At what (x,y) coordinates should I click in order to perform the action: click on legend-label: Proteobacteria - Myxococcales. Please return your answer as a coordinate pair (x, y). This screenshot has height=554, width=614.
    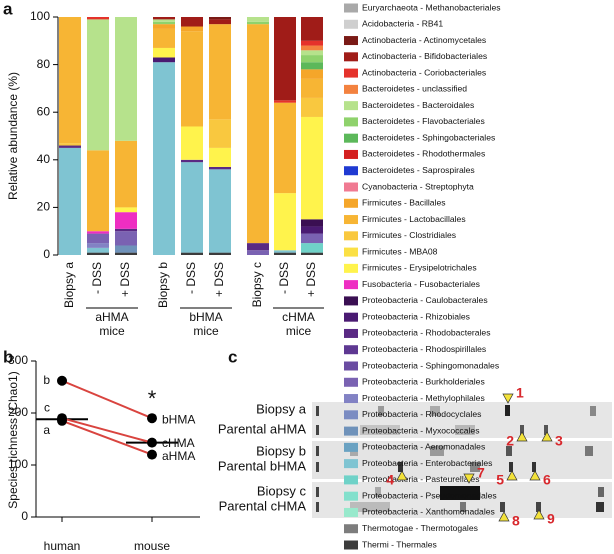
    Looking at the image, I should click on (421, 430).